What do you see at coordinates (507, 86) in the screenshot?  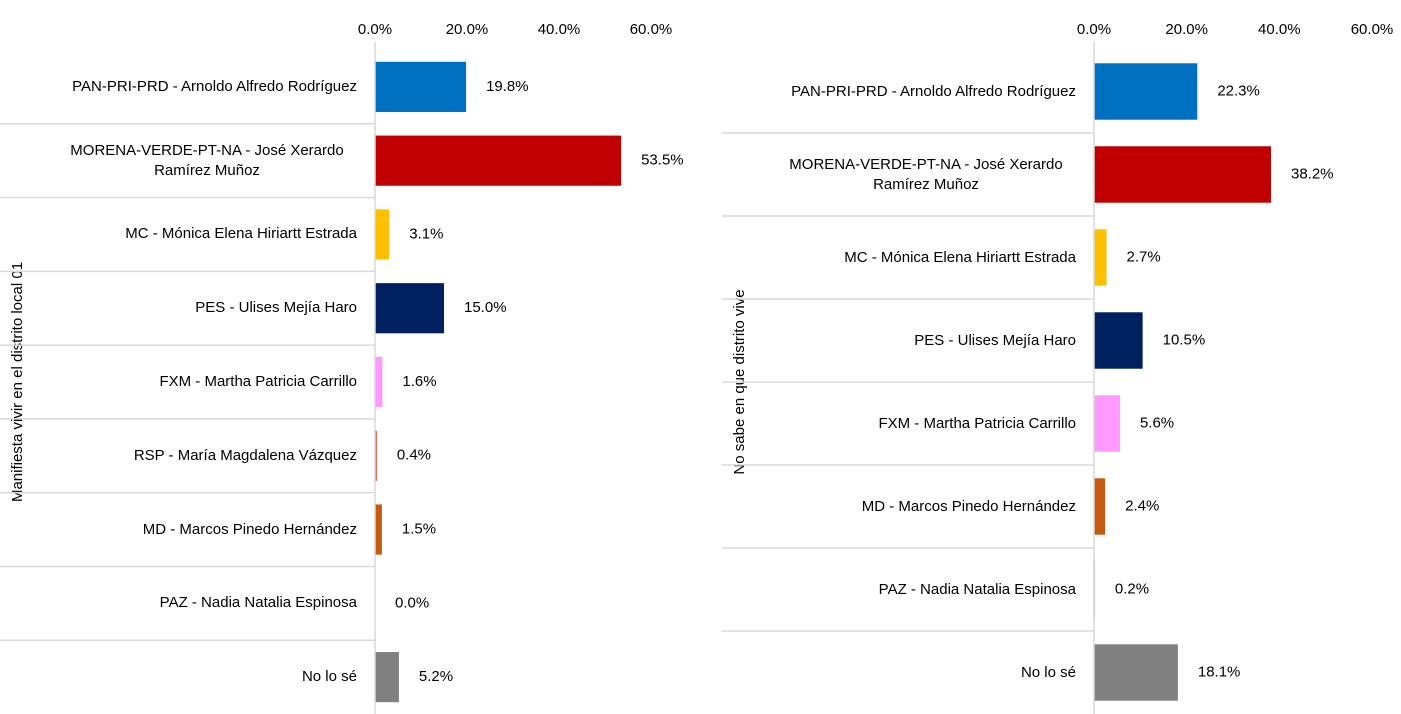 I see `value-label: 19.8%` at bounding box center [507, 86].